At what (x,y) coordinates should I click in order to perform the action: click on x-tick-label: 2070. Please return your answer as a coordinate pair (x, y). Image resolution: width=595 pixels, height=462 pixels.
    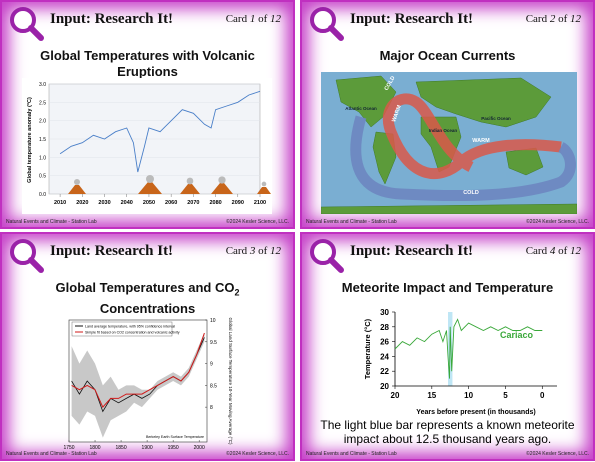
    Looking at the image, I should click on (193, 203).